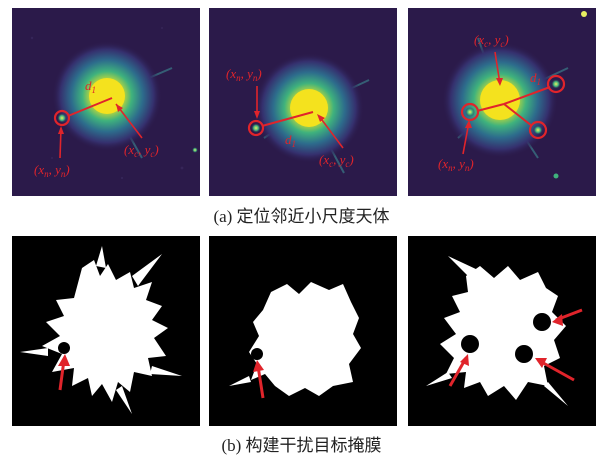  Describe the element at coordinates (502, 331) in the screenshot. I see `panel-b3-mask` at that location.